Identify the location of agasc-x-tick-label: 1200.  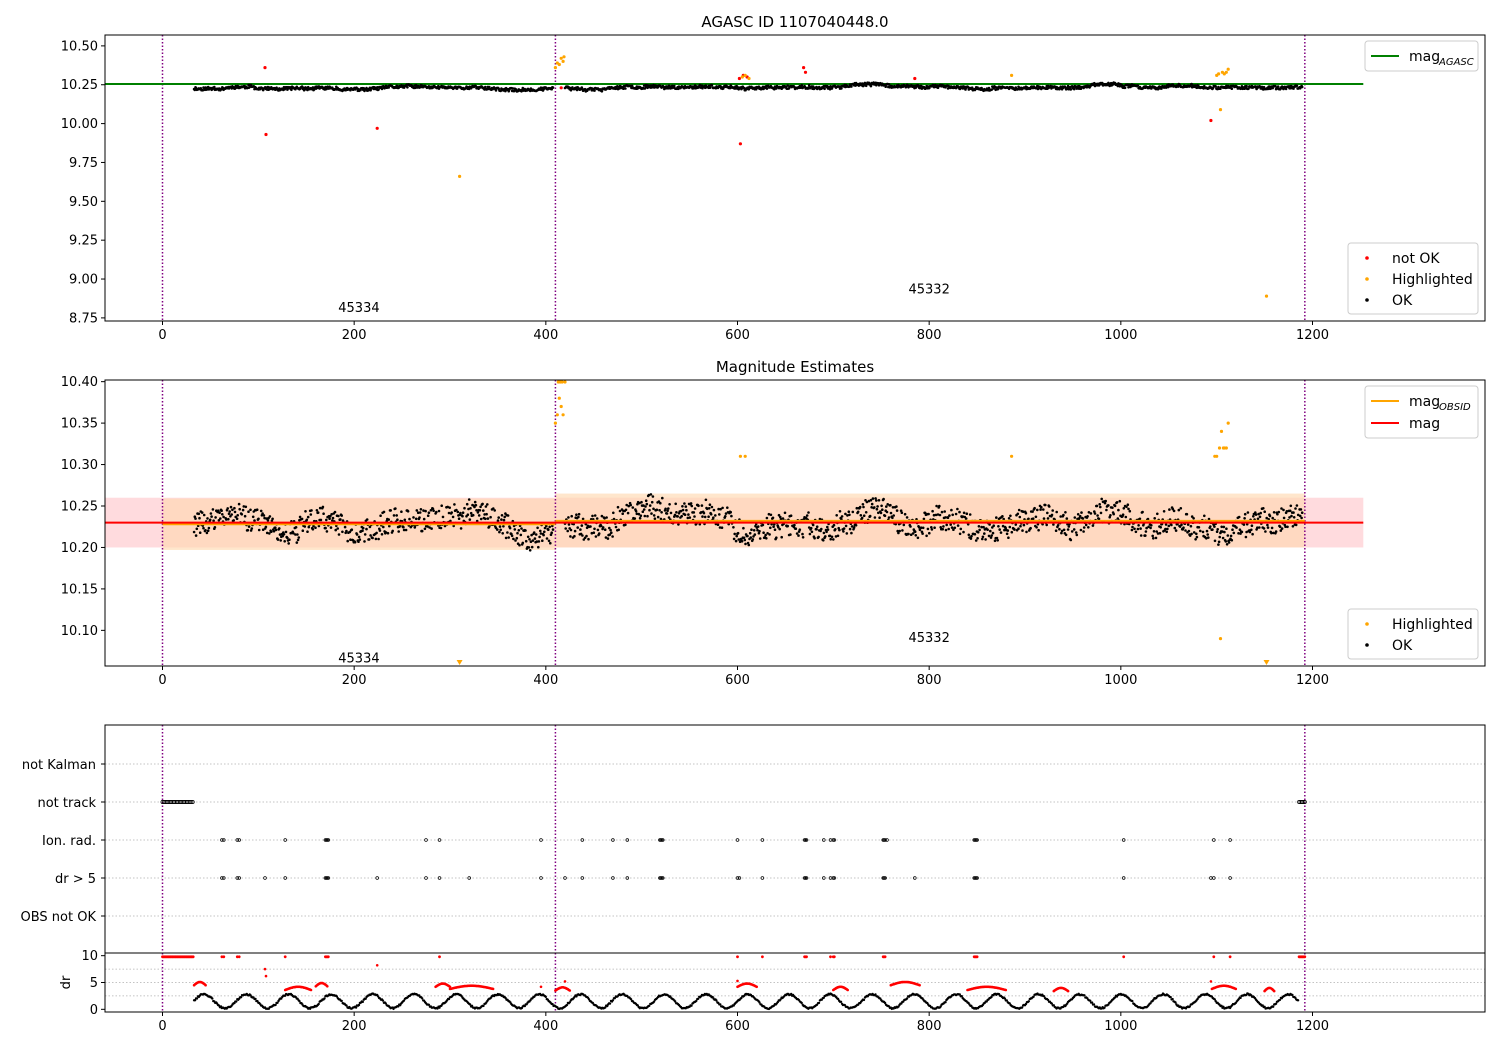
(1312, 335).